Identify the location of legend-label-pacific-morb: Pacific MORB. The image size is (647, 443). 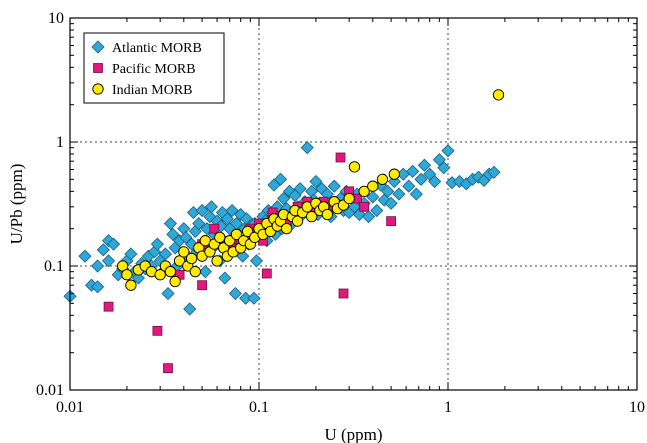
(154, 69).